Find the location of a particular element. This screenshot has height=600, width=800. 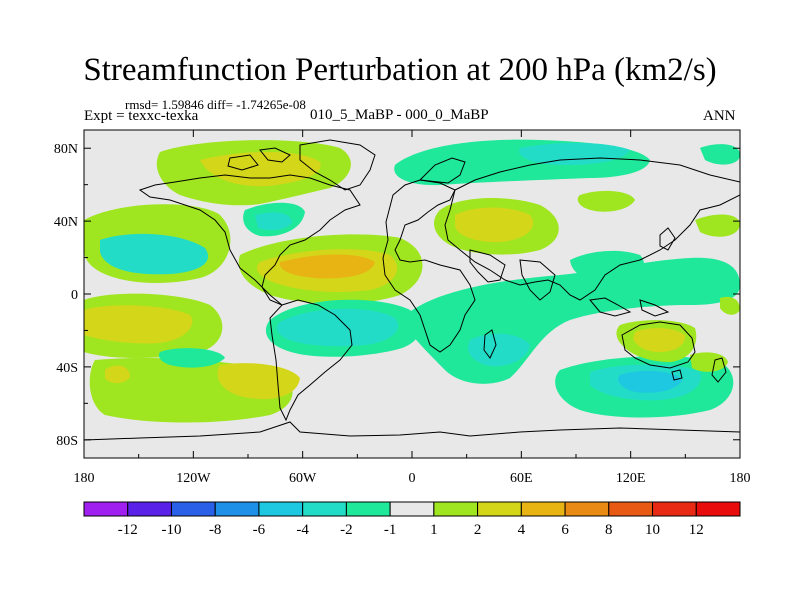

x-tick-label: 120E is located at coordinates (631, 478).